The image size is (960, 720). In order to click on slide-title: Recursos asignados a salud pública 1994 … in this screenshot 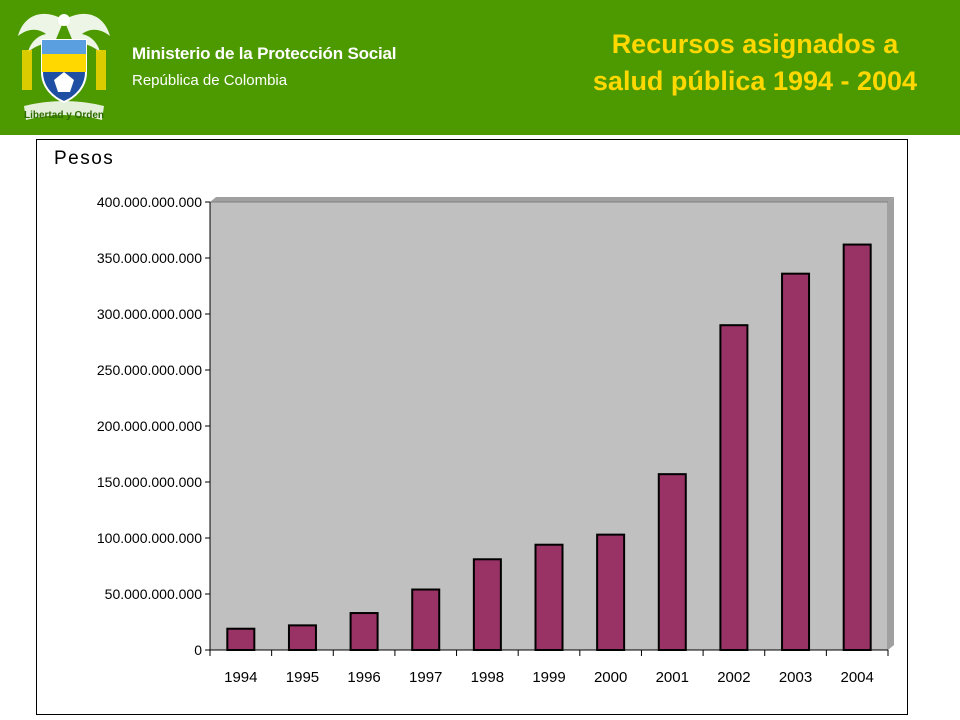, I will do `click(755, 63)`.